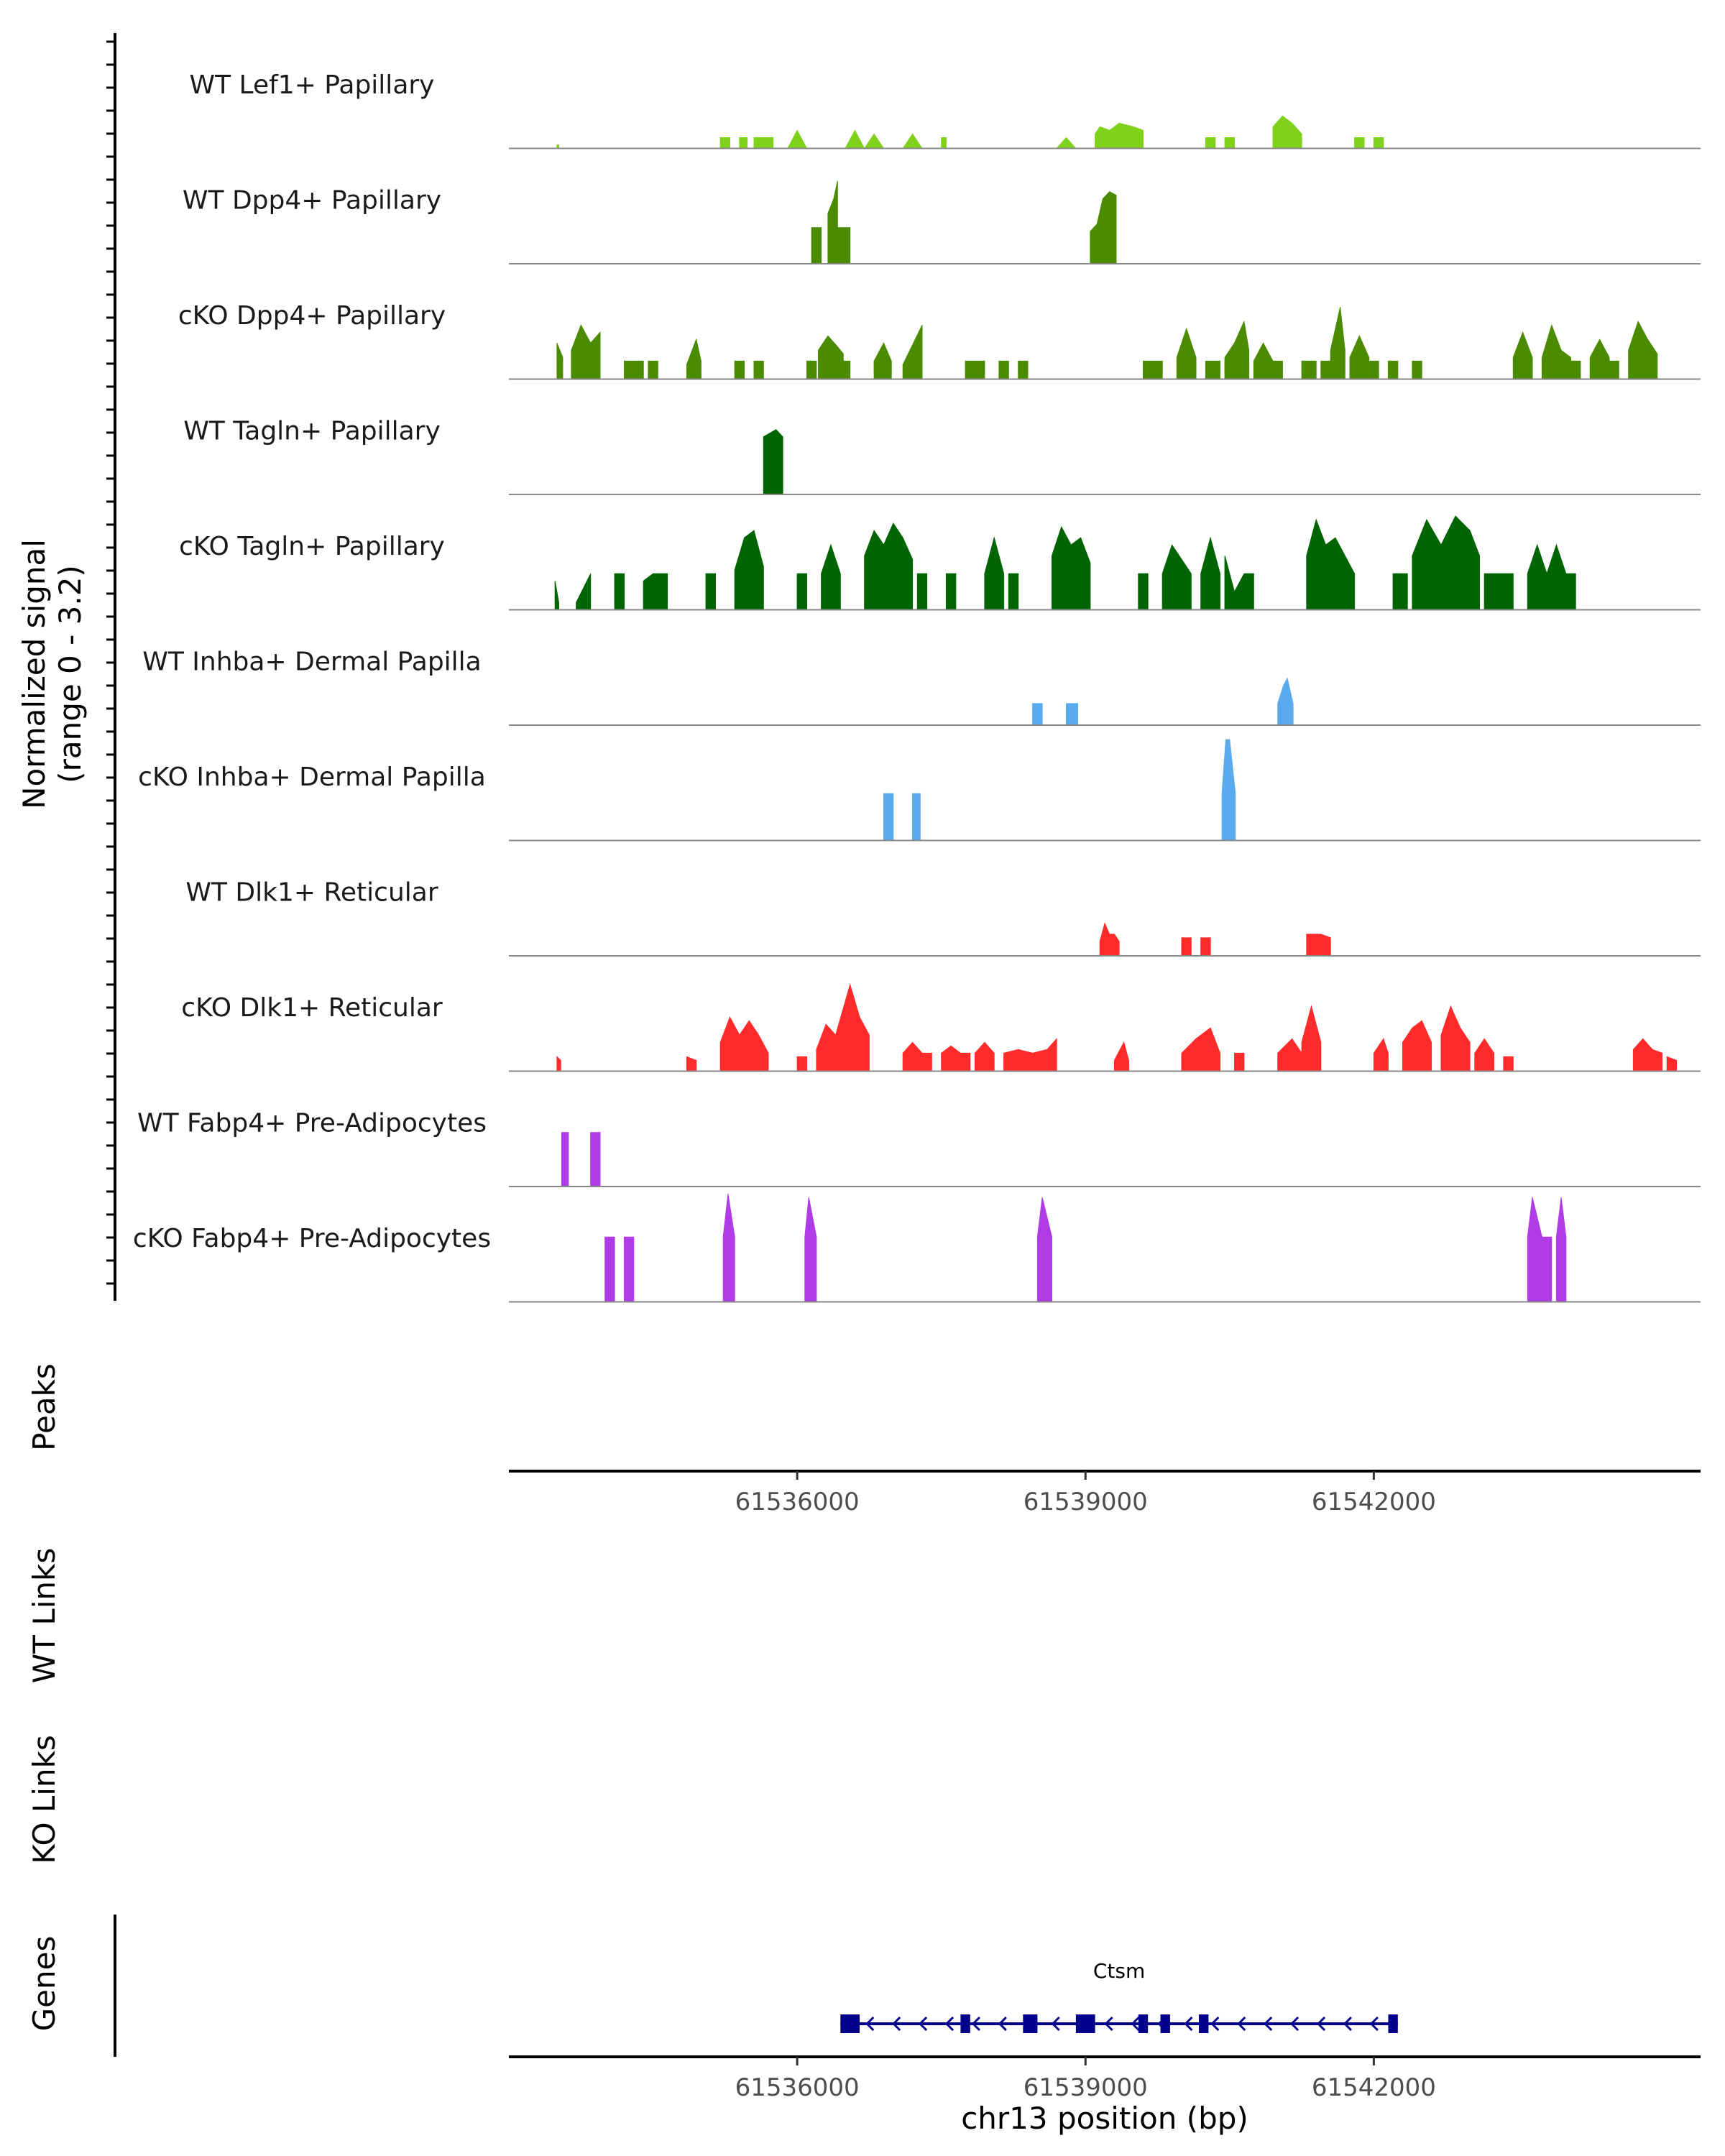 This screenshot has height=2156, width=1725. Describe the element at coordinates (110, 663) in the screenshot. I see `y-axis-ticks` at that location.